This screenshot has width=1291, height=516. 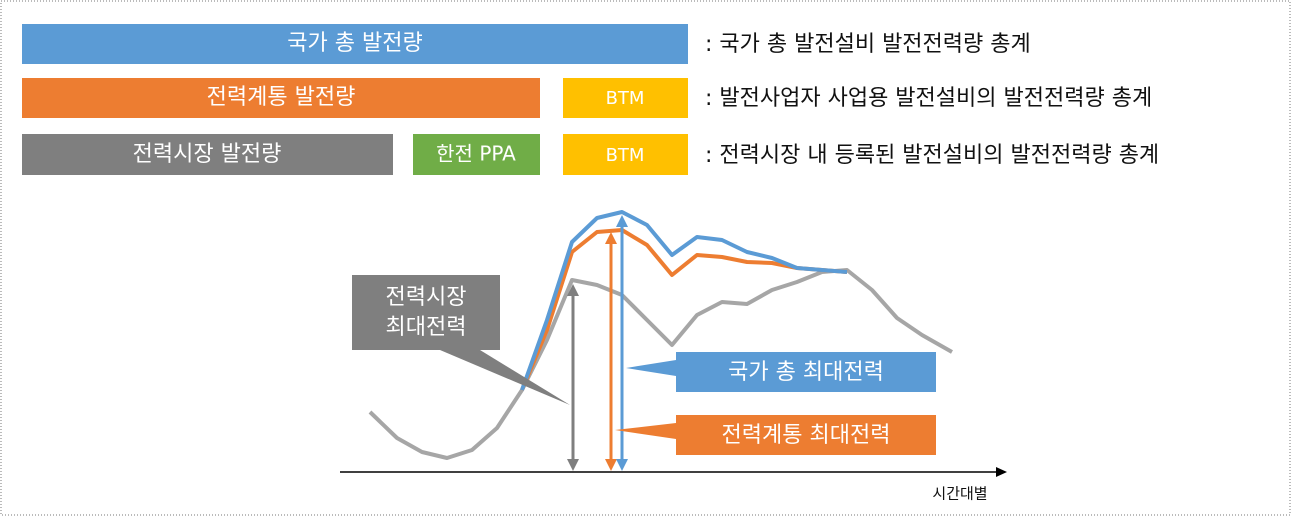 I want to click on bar-label: 국가 총 발전량, so click(x=354, y=43).